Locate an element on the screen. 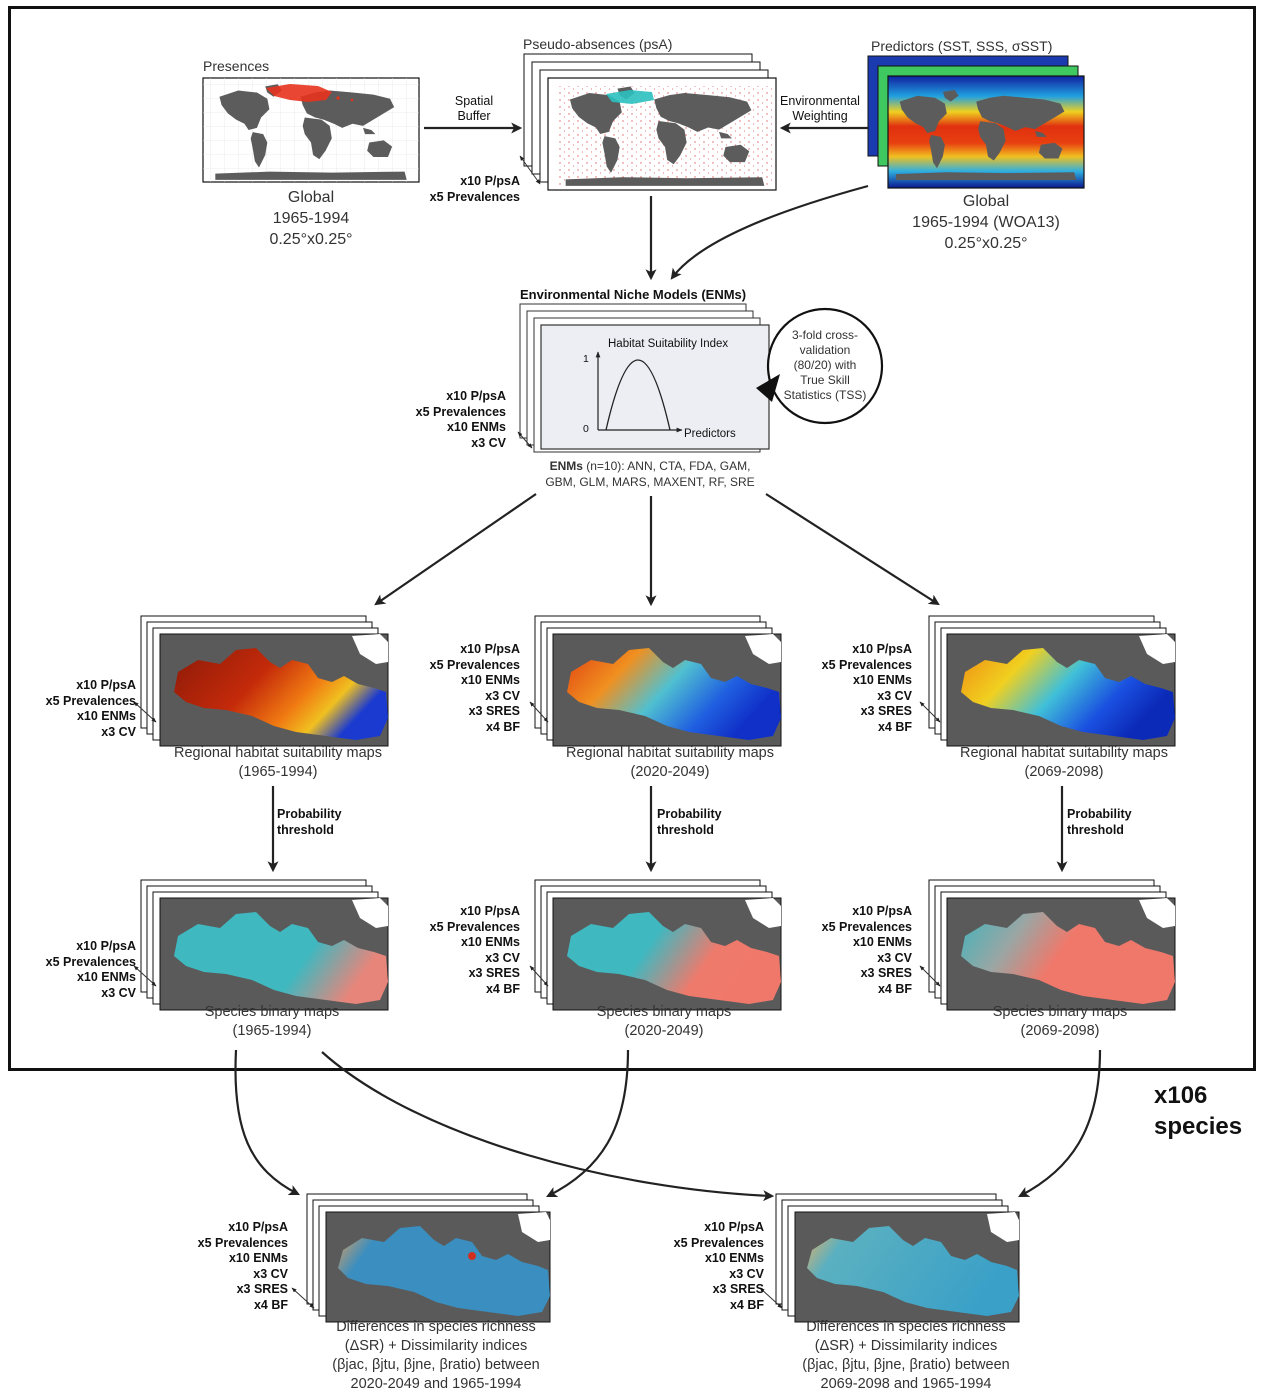 This screenshot has height=1399, width=1274. enm-multipliers: x10 P/psA x5 Prevalences x10 ENMs x3 CV is located at coordinates (453, 420).